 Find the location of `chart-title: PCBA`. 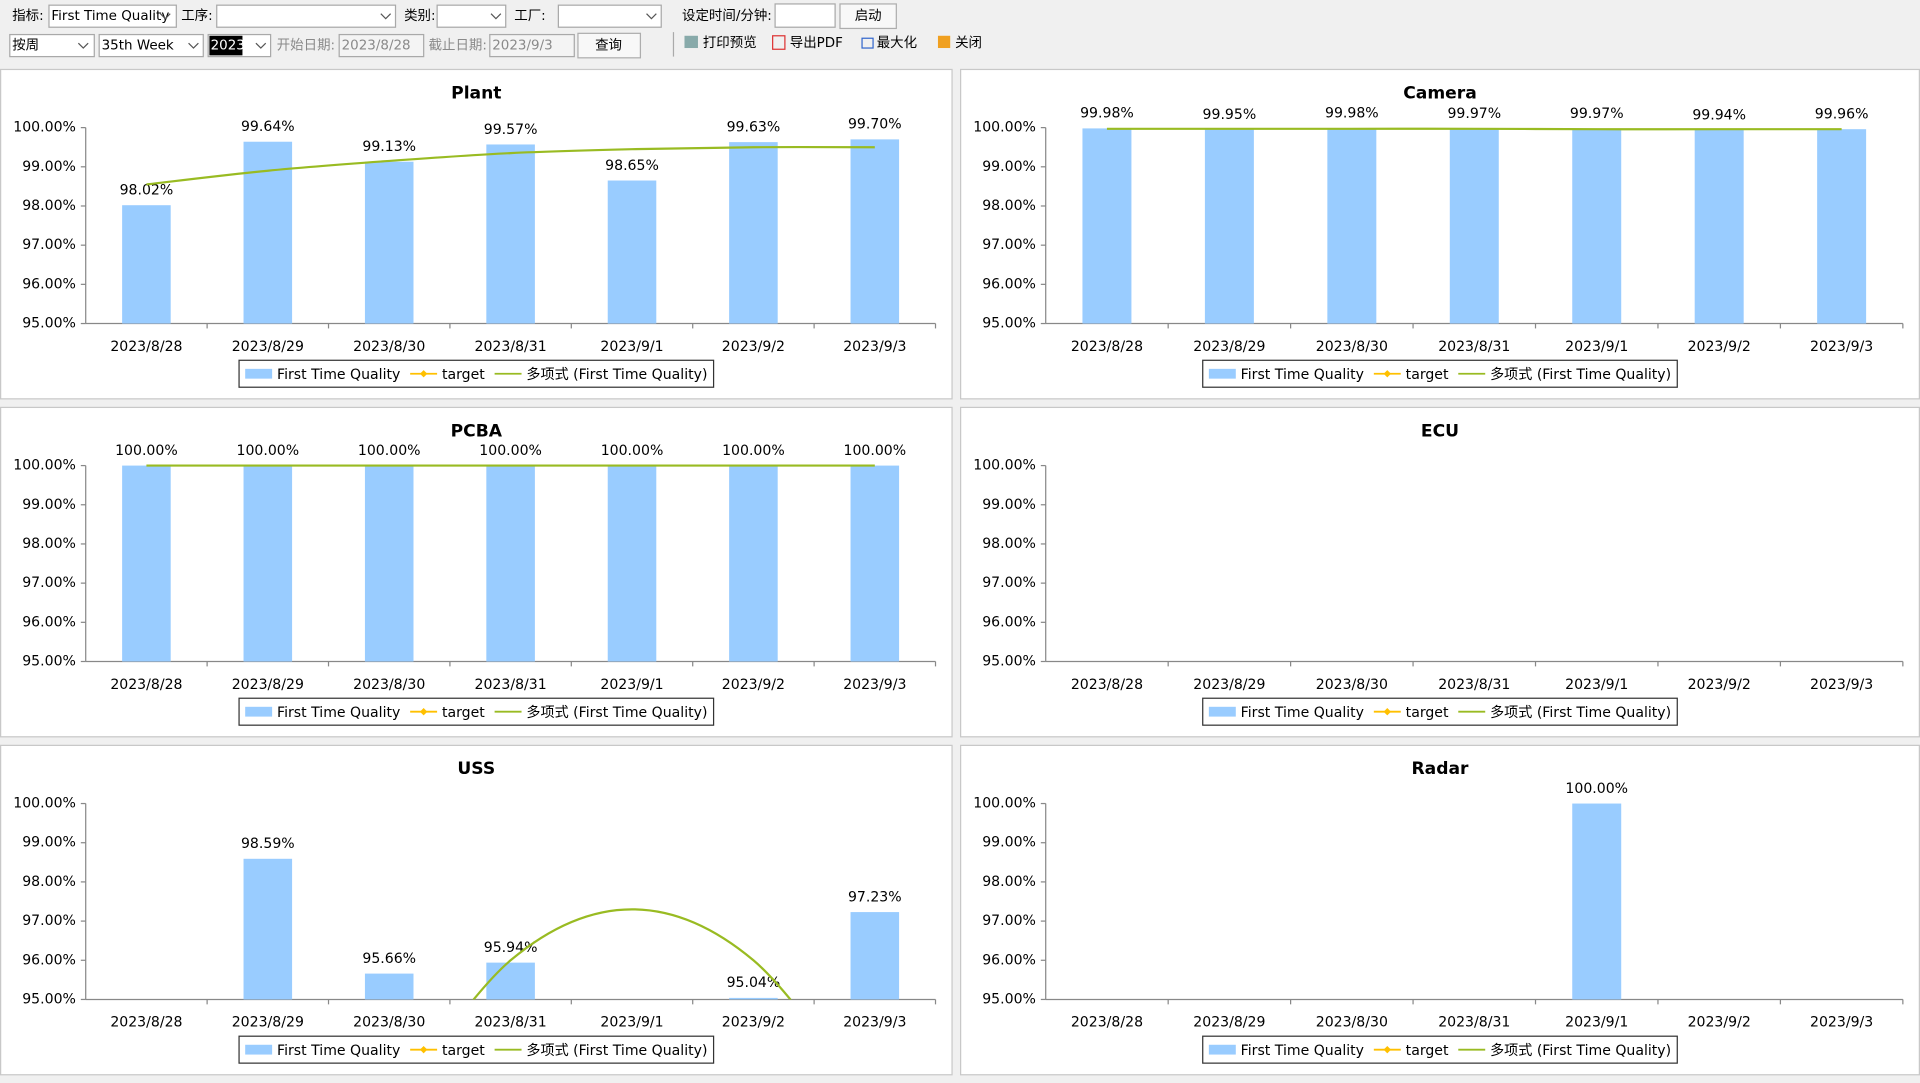

chart-title: PCBA is located at coordinates (477, 431).